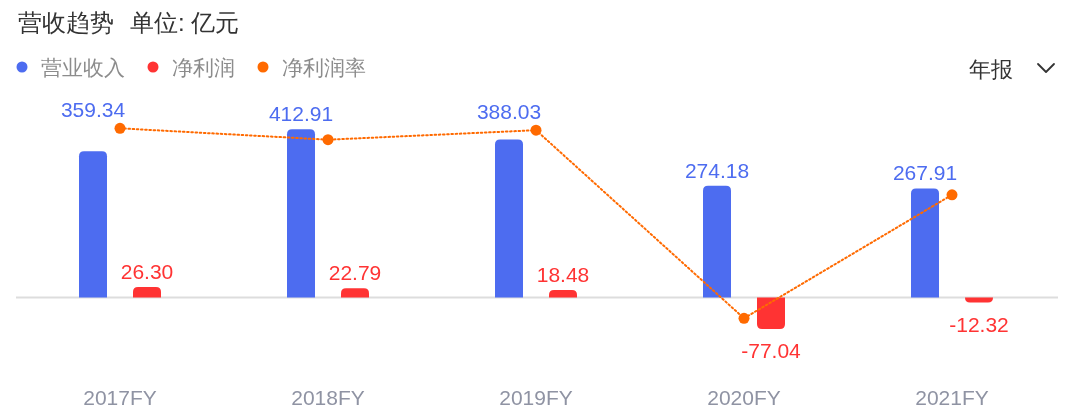 The height and width of the screenshot is (416, 1080). Describe the element at coordinates (185, 22) in the screenshot. I see `subtitle: 单位: 亿元` at that location.